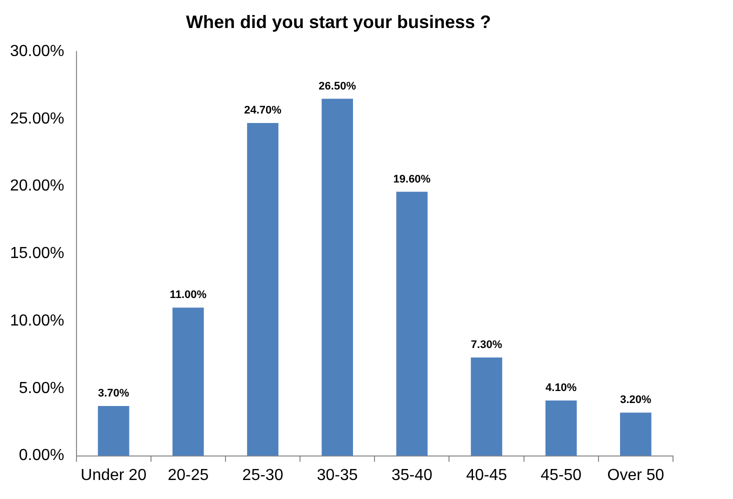 This screenshot has height=499, width=733. Describe the element at coordinates (337, 86) in the screenshot. I see `data-label: 26.50%` at that location.